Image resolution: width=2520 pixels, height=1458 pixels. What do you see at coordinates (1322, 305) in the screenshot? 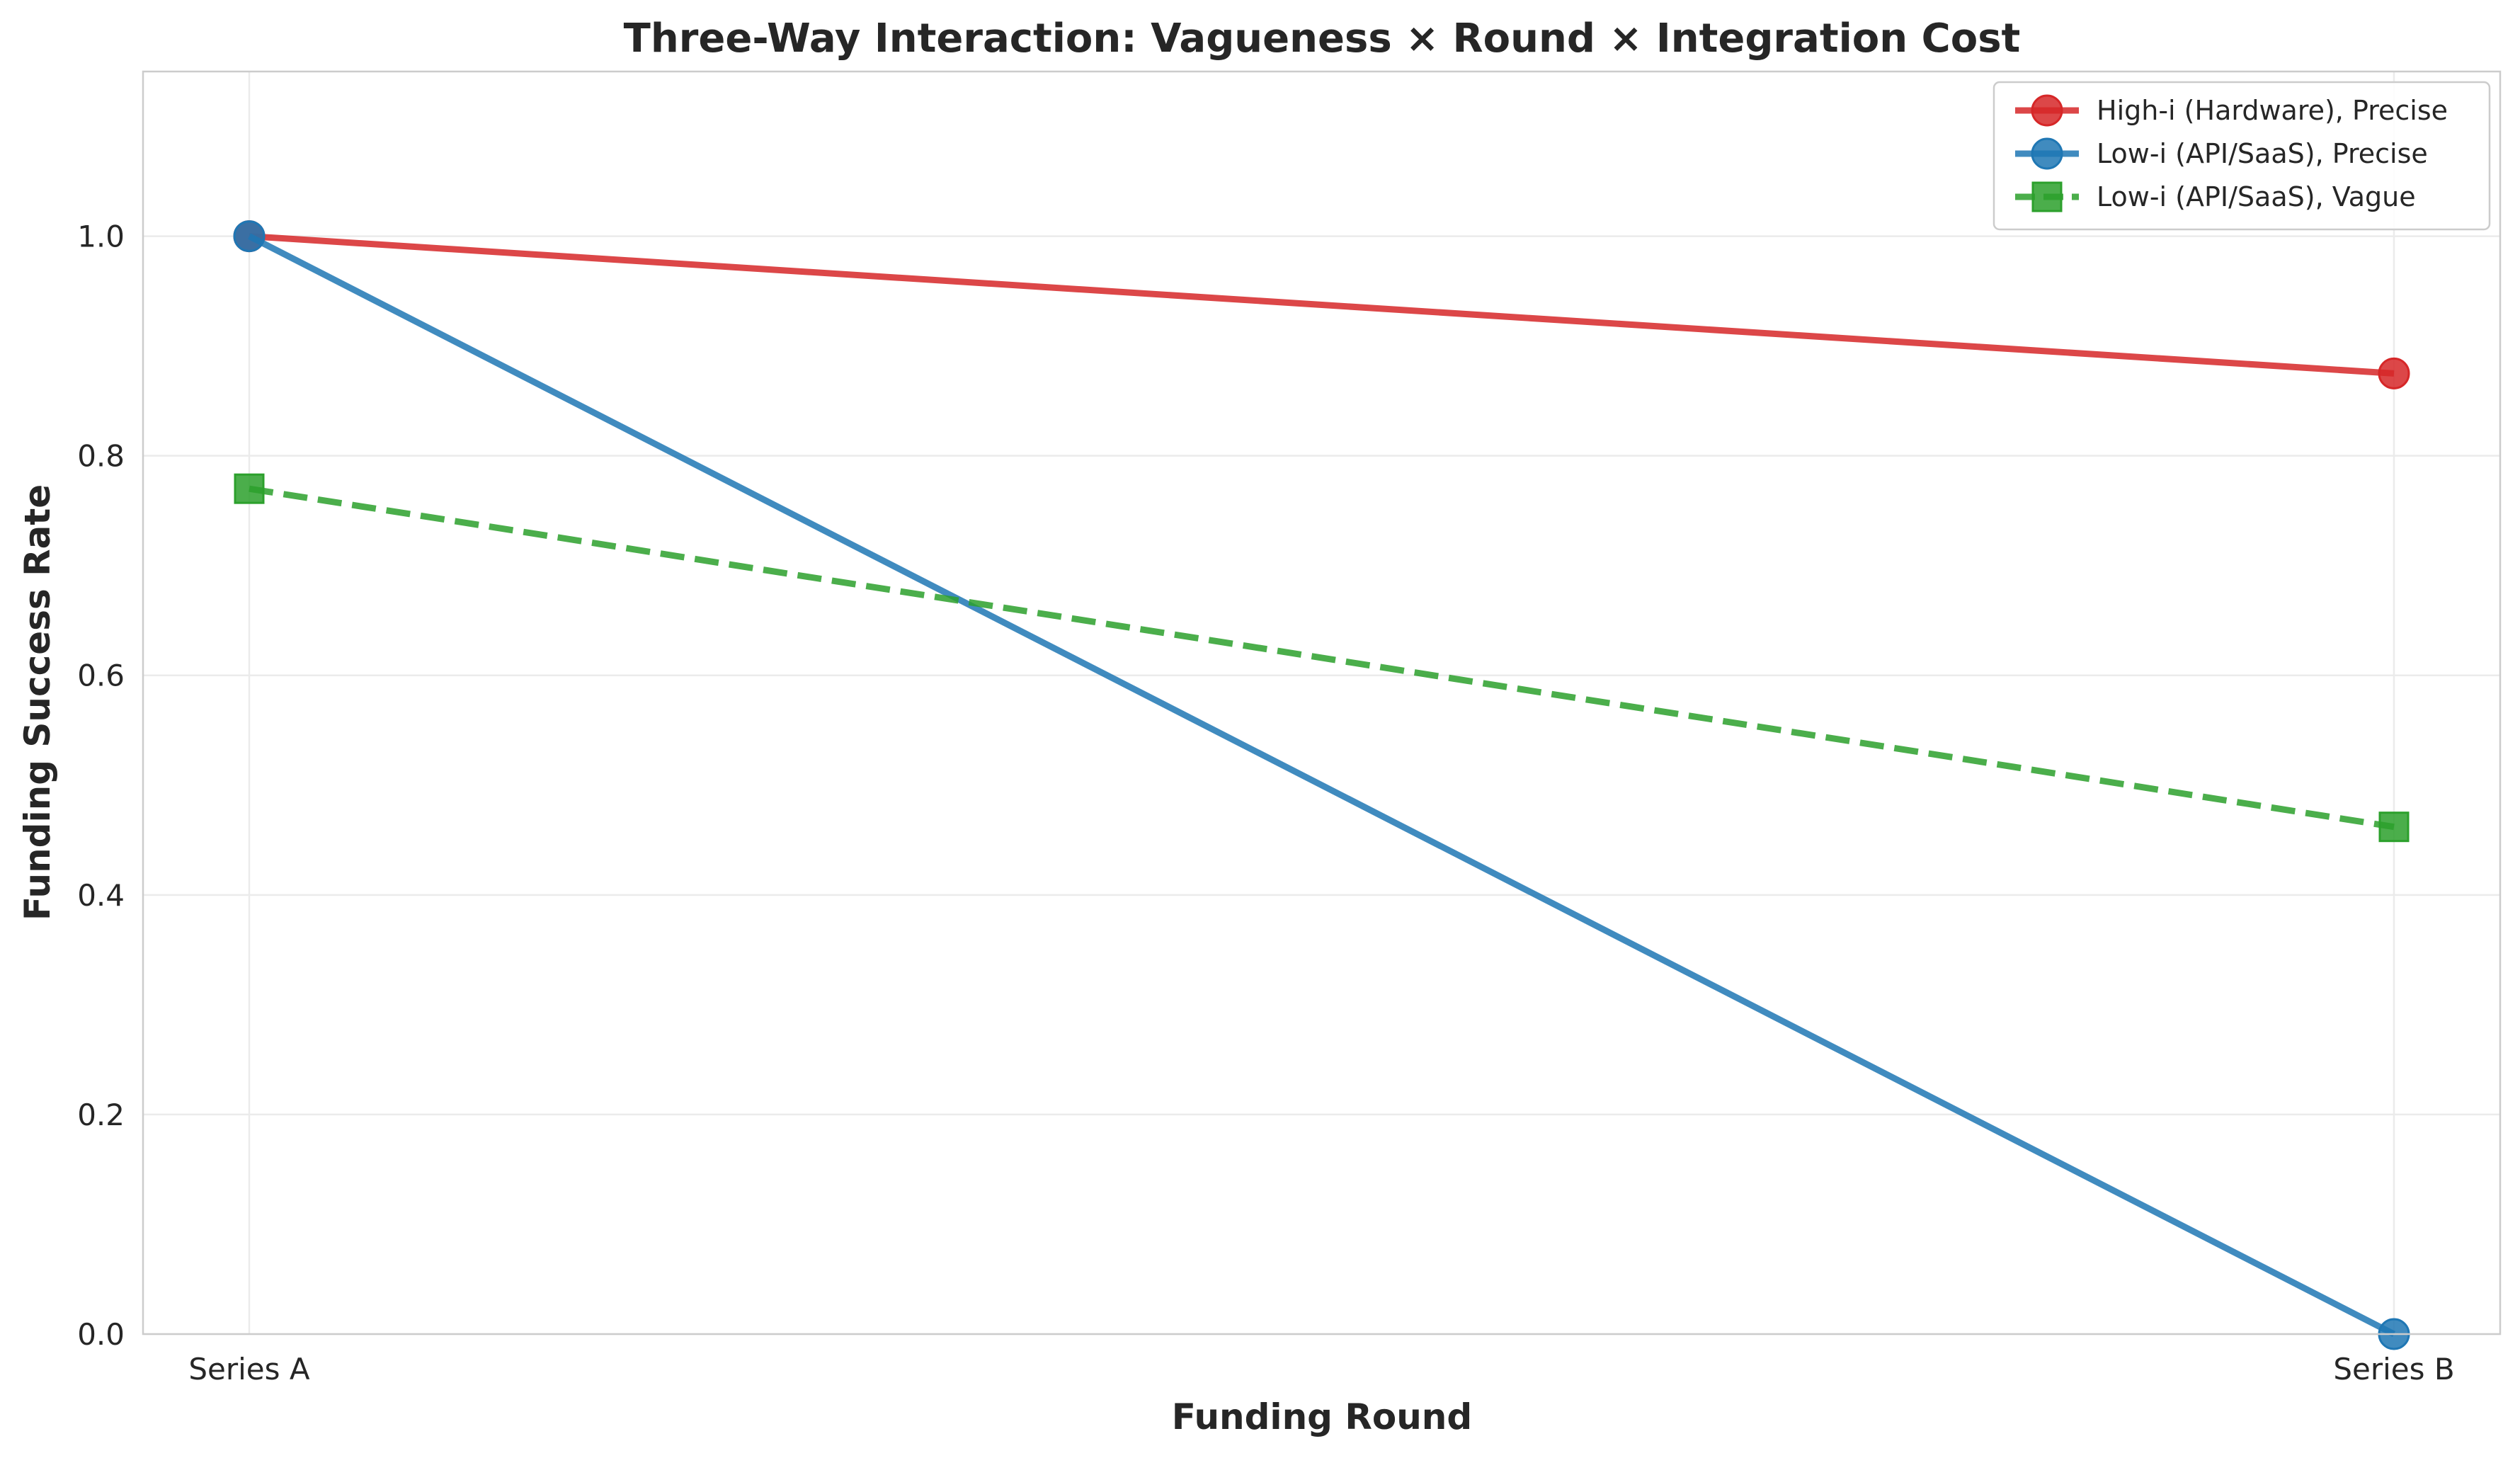
I see `series-line` at bounding box center [1322, 305].